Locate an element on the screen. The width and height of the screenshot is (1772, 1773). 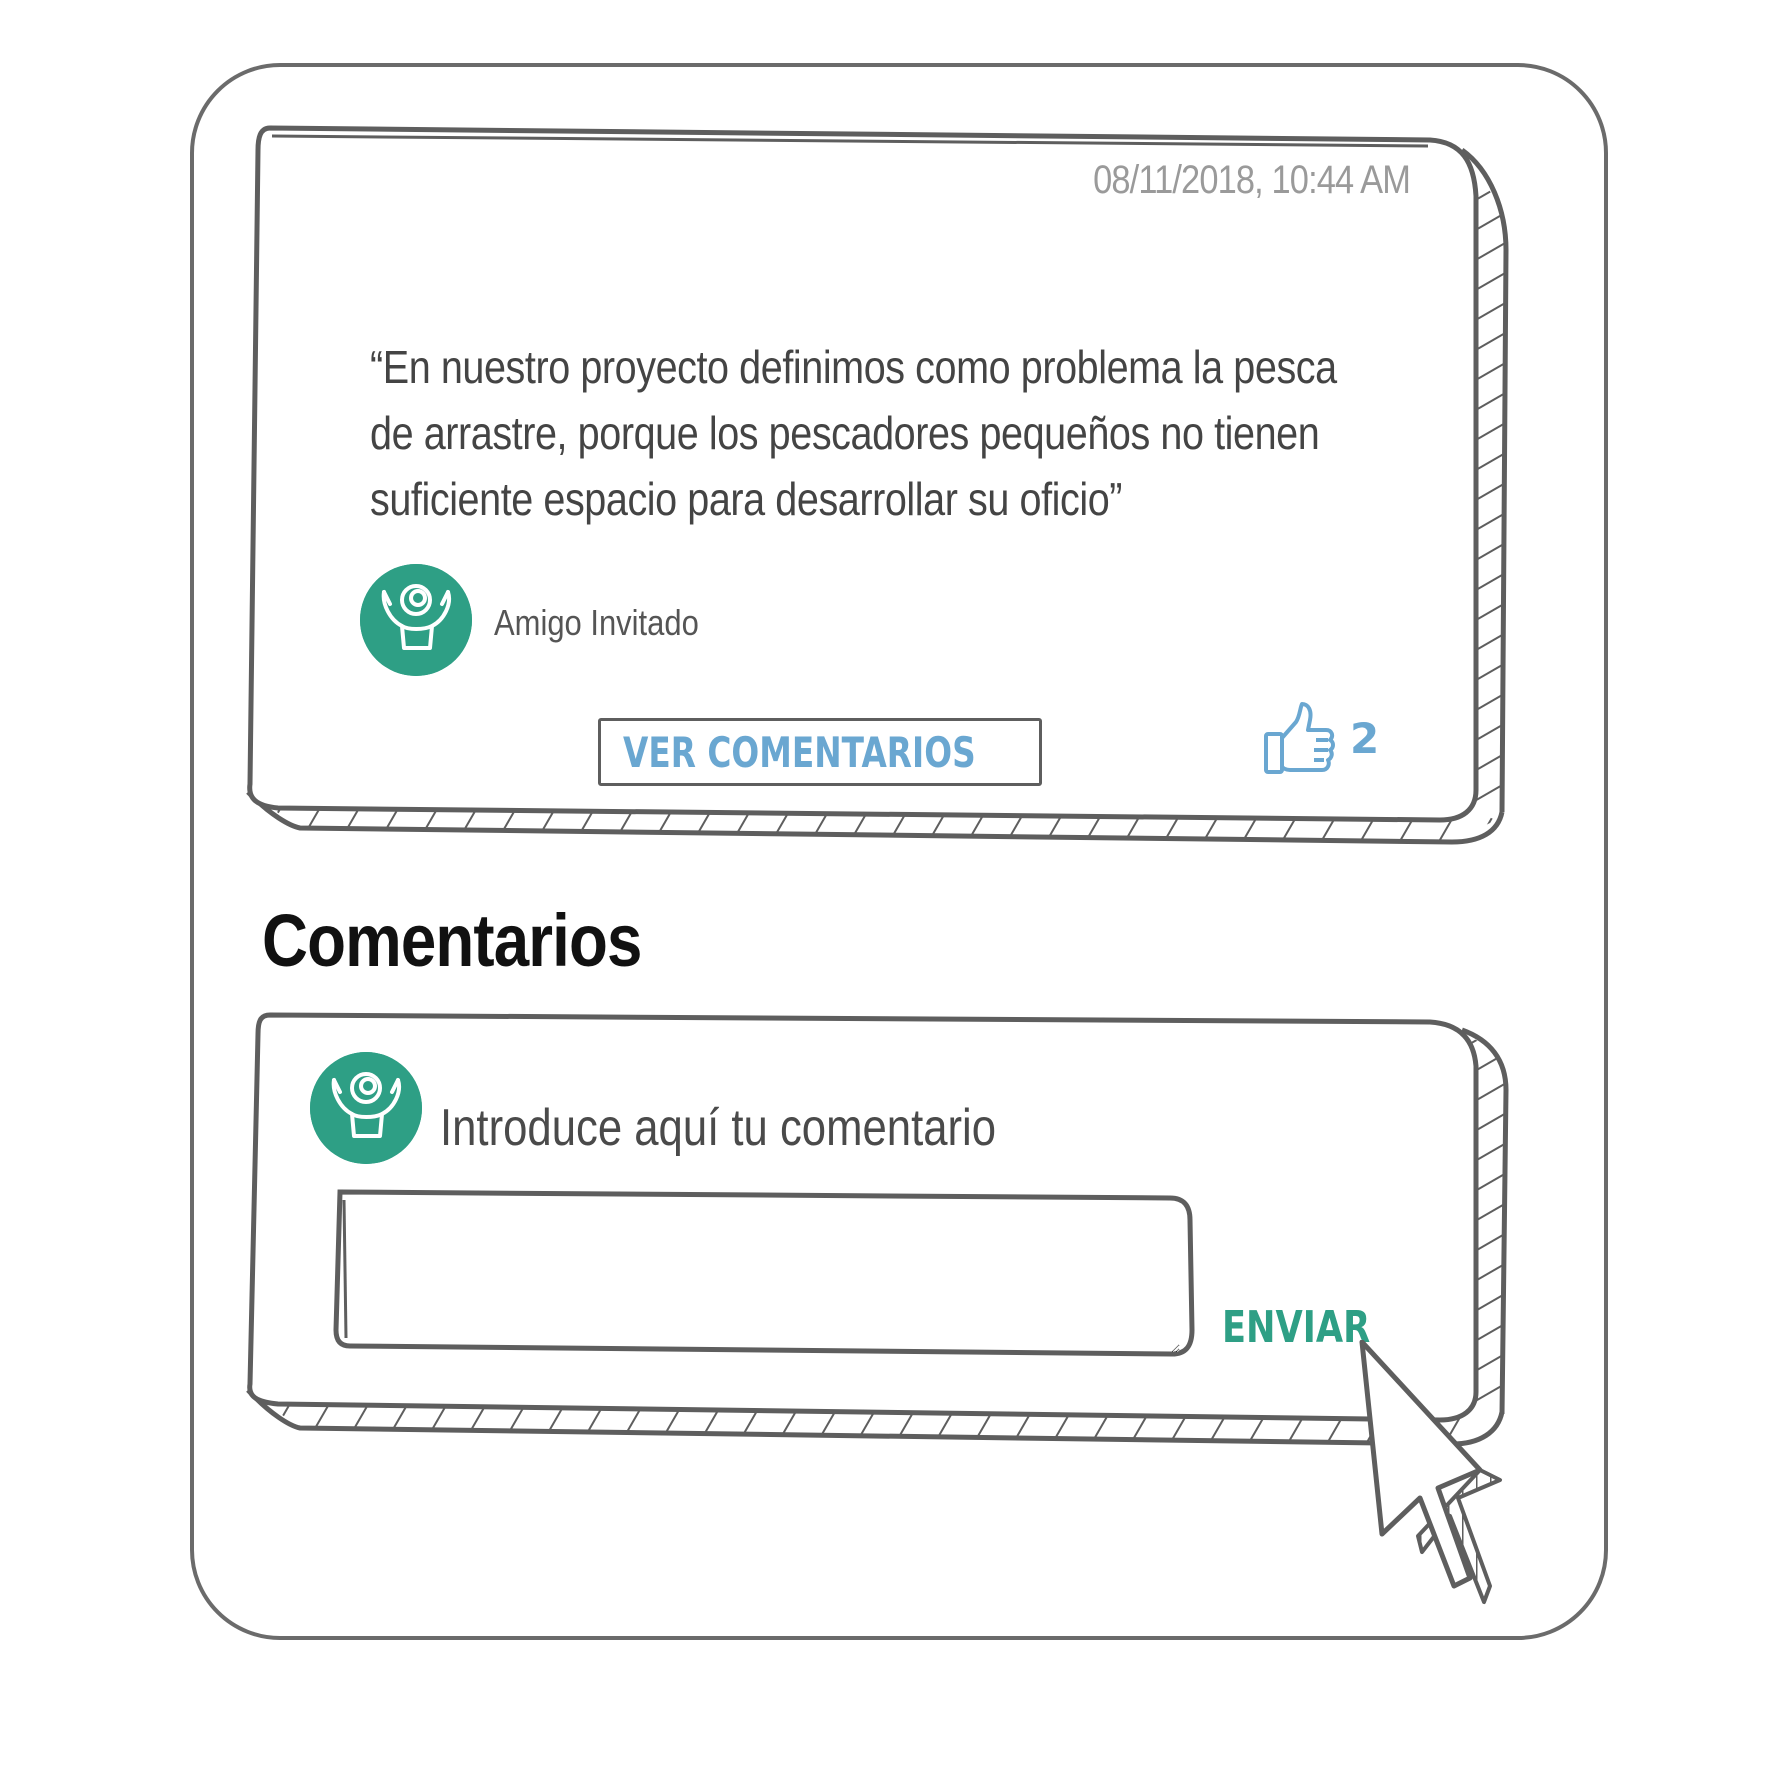
current-user-avatar is located at coordinates (366, 1108).